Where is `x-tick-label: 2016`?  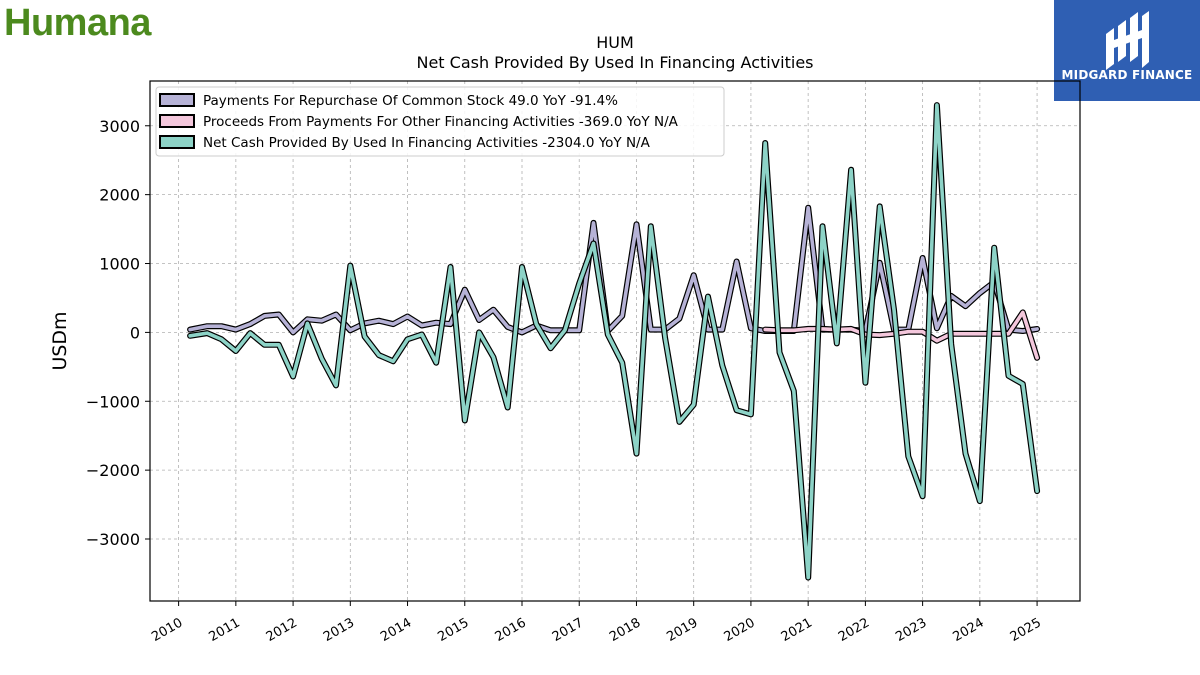 x-tick-label: 2016 is located at coordinates (511, 630).